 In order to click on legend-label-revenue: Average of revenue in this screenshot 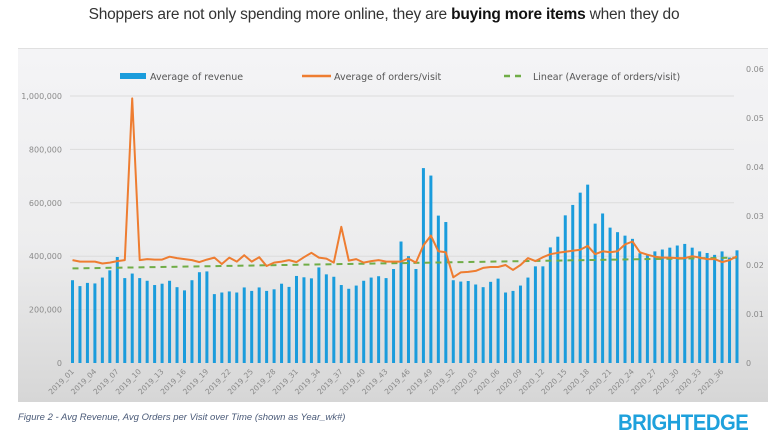, I will do `click(196, 77)`.